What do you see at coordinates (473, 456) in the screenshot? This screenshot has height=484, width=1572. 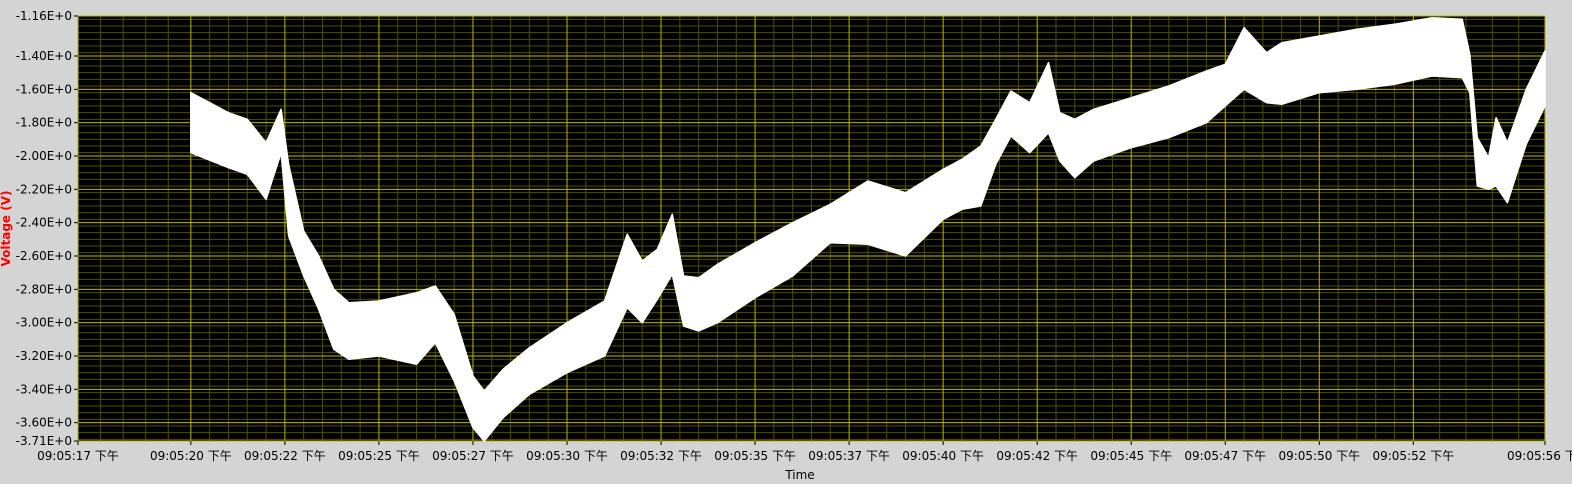 I see `x-tick-label: 09:05:27 下午` at bounding box center [473, 456].